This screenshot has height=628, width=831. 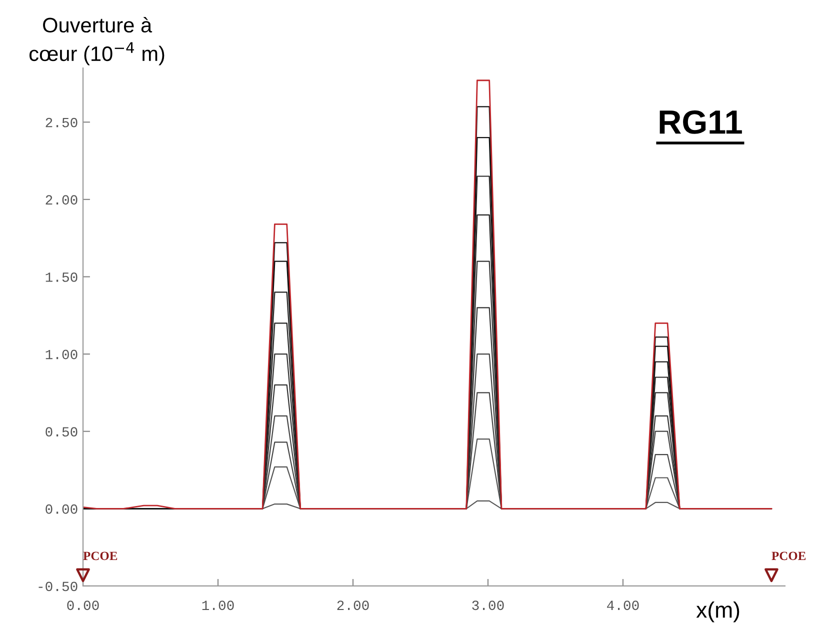 What do you see at coordinates (62, 509) in the screenshot?
I see `y-tick-label: 0.00` at bounding box center [62, 509].